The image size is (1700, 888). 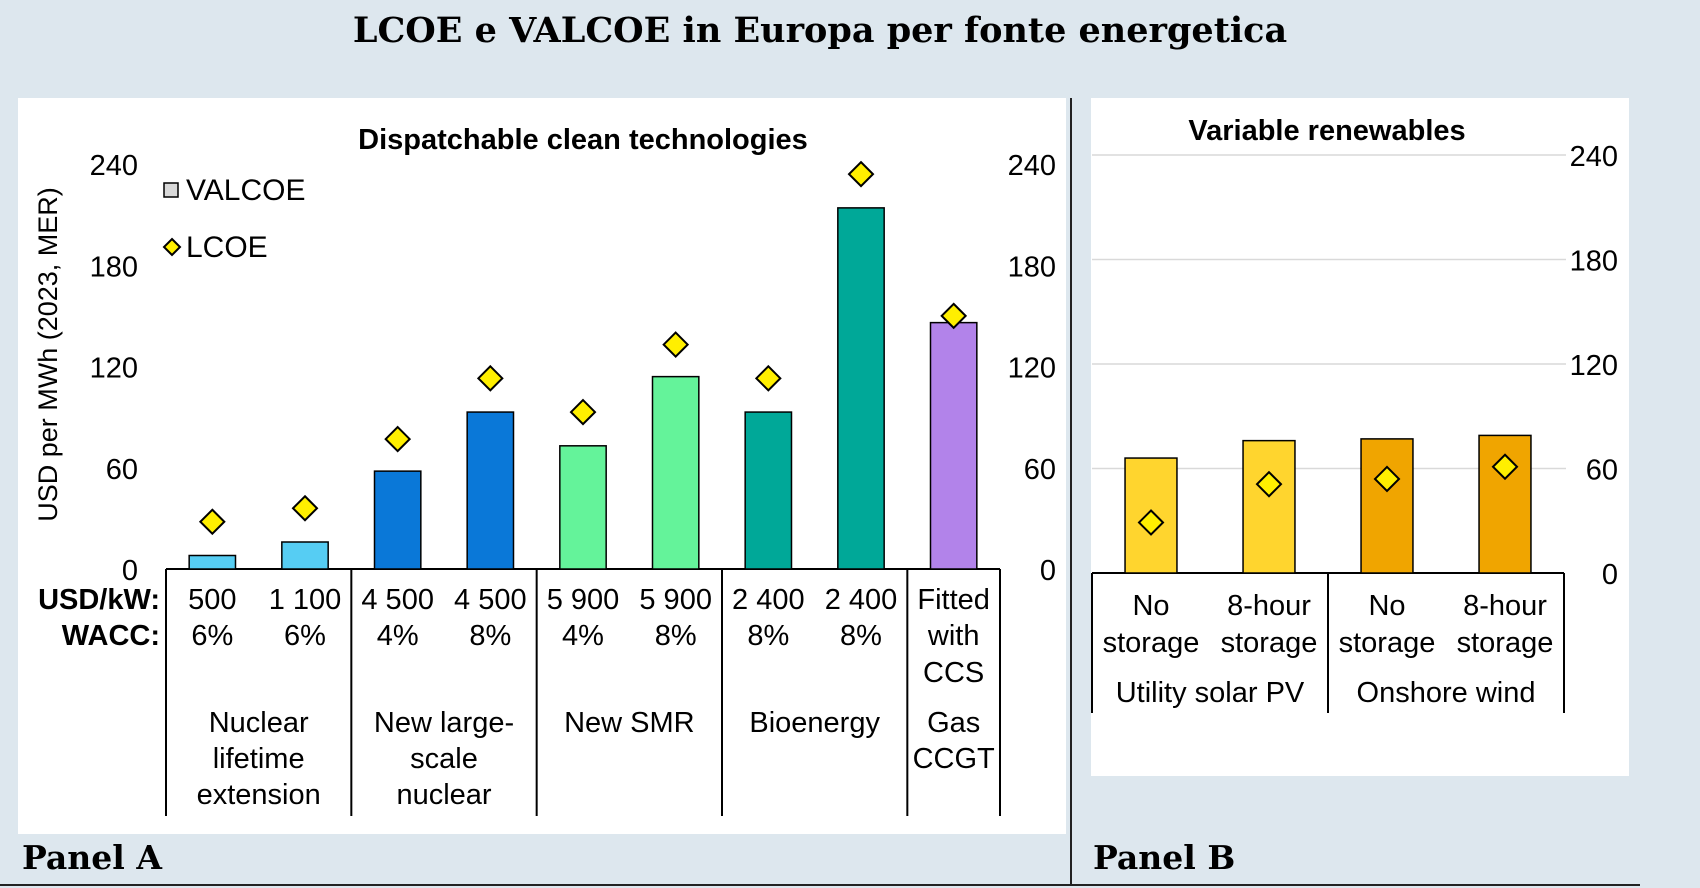 I want to click on group-label: New large-, so click(x=444, y=723).